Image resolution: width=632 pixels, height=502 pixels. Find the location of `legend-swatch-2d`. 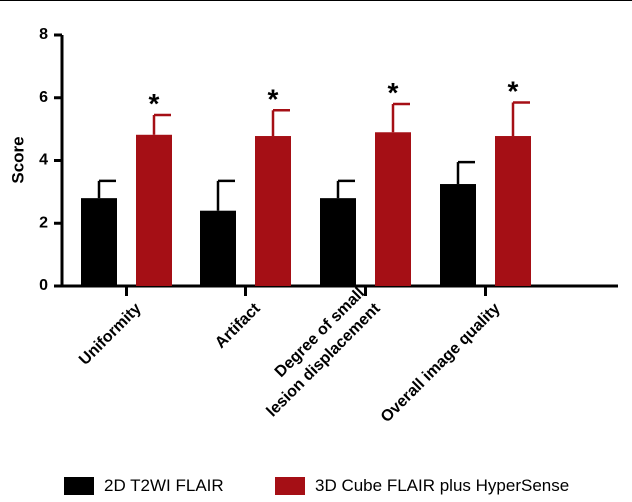

legend-swatch-2d is located at coordinates (79, 486).